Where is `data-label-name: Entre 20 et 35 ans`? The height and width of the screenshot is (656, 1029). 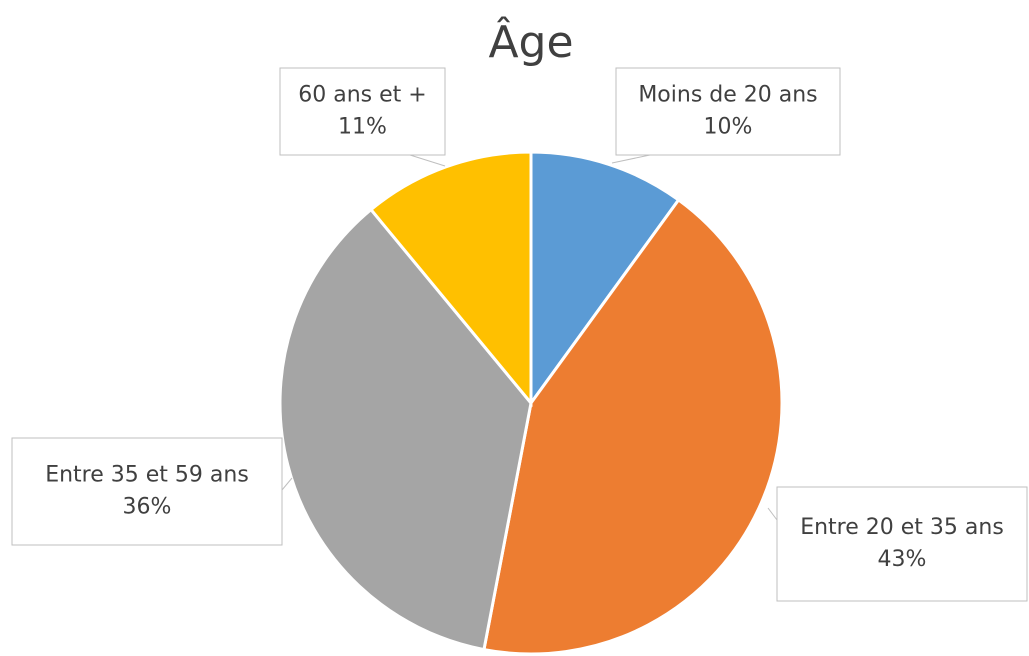 data-label-name: Entre 20 et 35 ans is located at coordinates (902, 527).